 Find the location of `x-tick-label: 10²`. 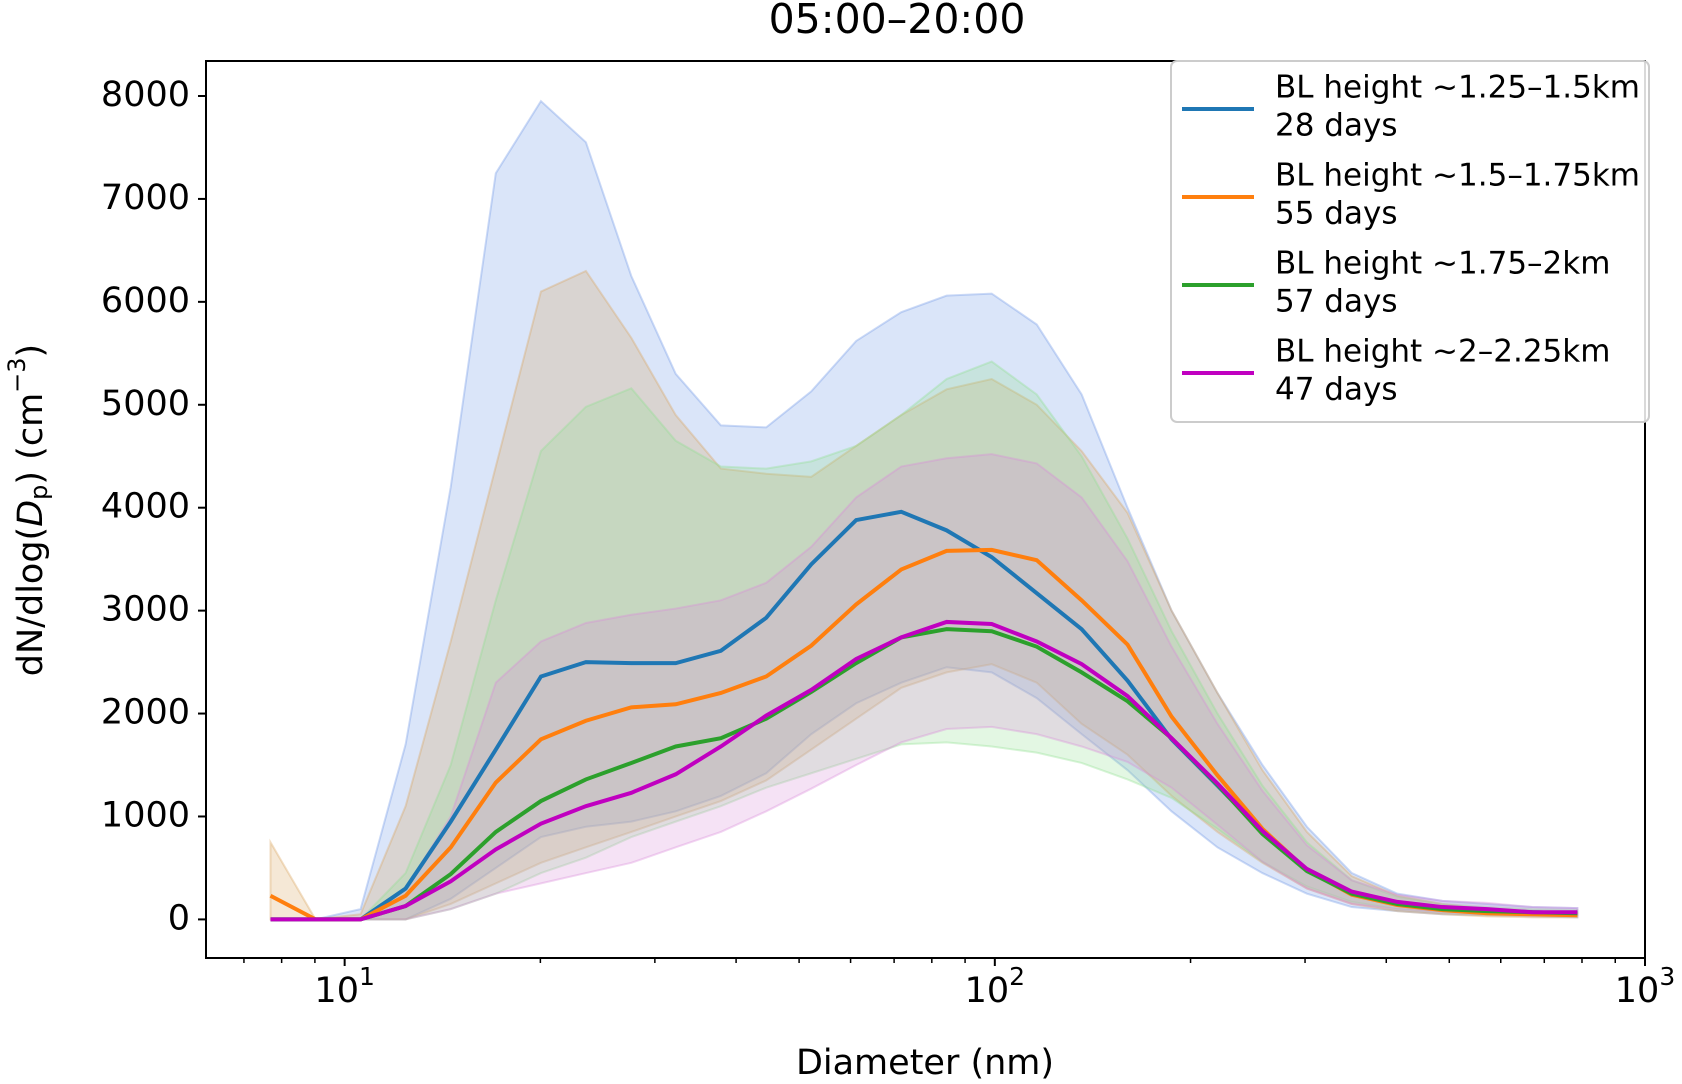

x-tick-label: 10² is located at coordinates (995, 986).